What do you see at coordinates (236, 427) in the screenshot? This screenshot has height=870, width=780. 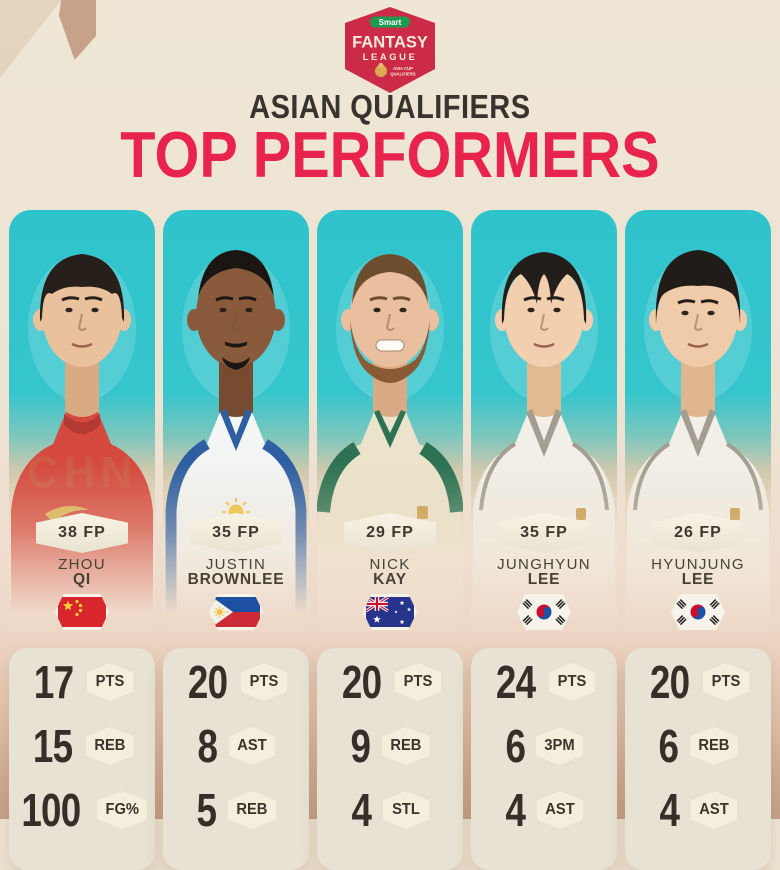 I see `player-card-justin-brownlee: 35 FP JUSTIN BROWNLEE` at bounding box center [236, 427].